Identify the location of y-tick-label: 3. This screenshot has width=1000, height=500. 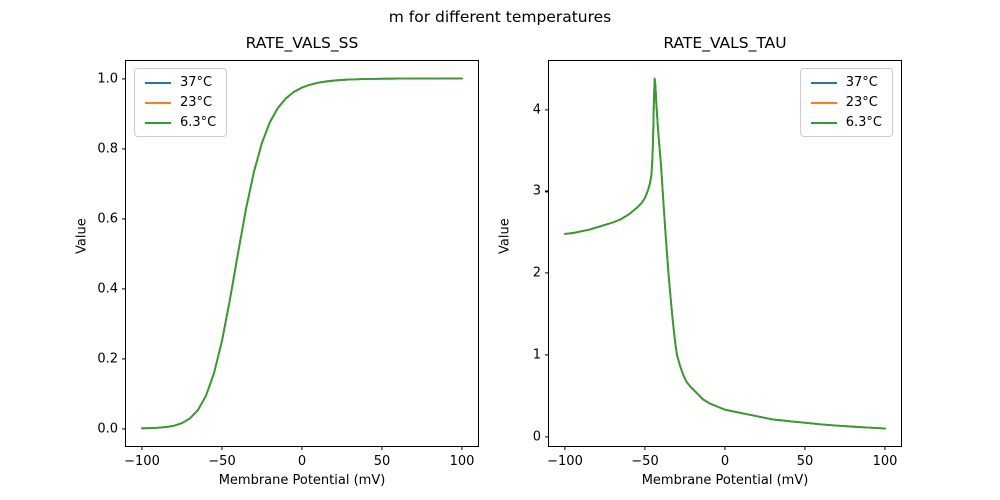
(536, 191).